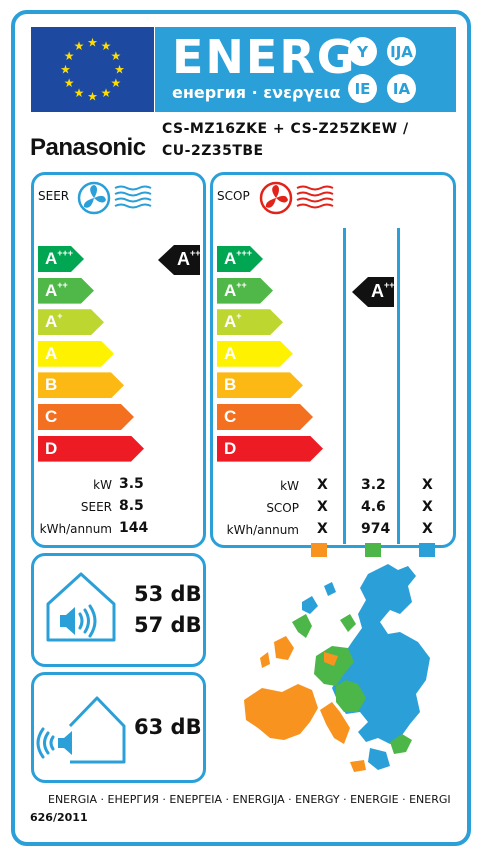 Image resolution: width=496 pixels, height=862 pixels. Describe the element at coordinates (60, 316) in the screenshot. I see `seer-class-plus: +` at that location.